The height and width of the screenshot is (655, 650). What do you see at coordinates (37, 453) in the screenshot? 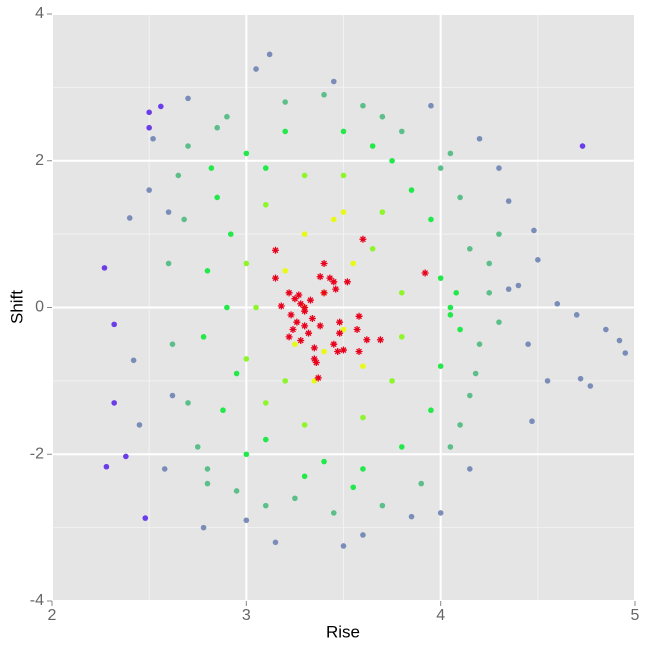
I see `y-tick-label: -2` at bounding box center [37, 453].